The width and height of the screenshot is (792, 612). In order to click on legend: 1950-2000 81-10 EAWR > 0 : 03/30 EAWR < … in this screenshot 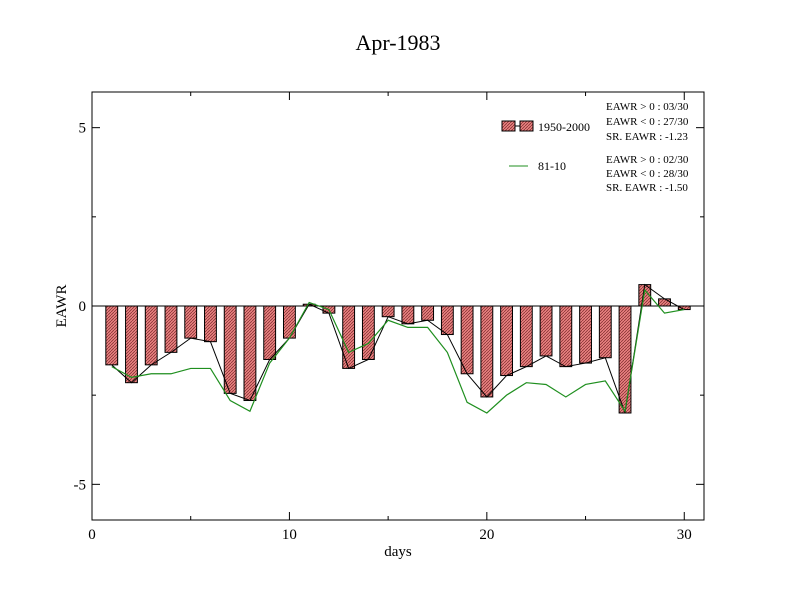, I will do `click(595, 147)`.